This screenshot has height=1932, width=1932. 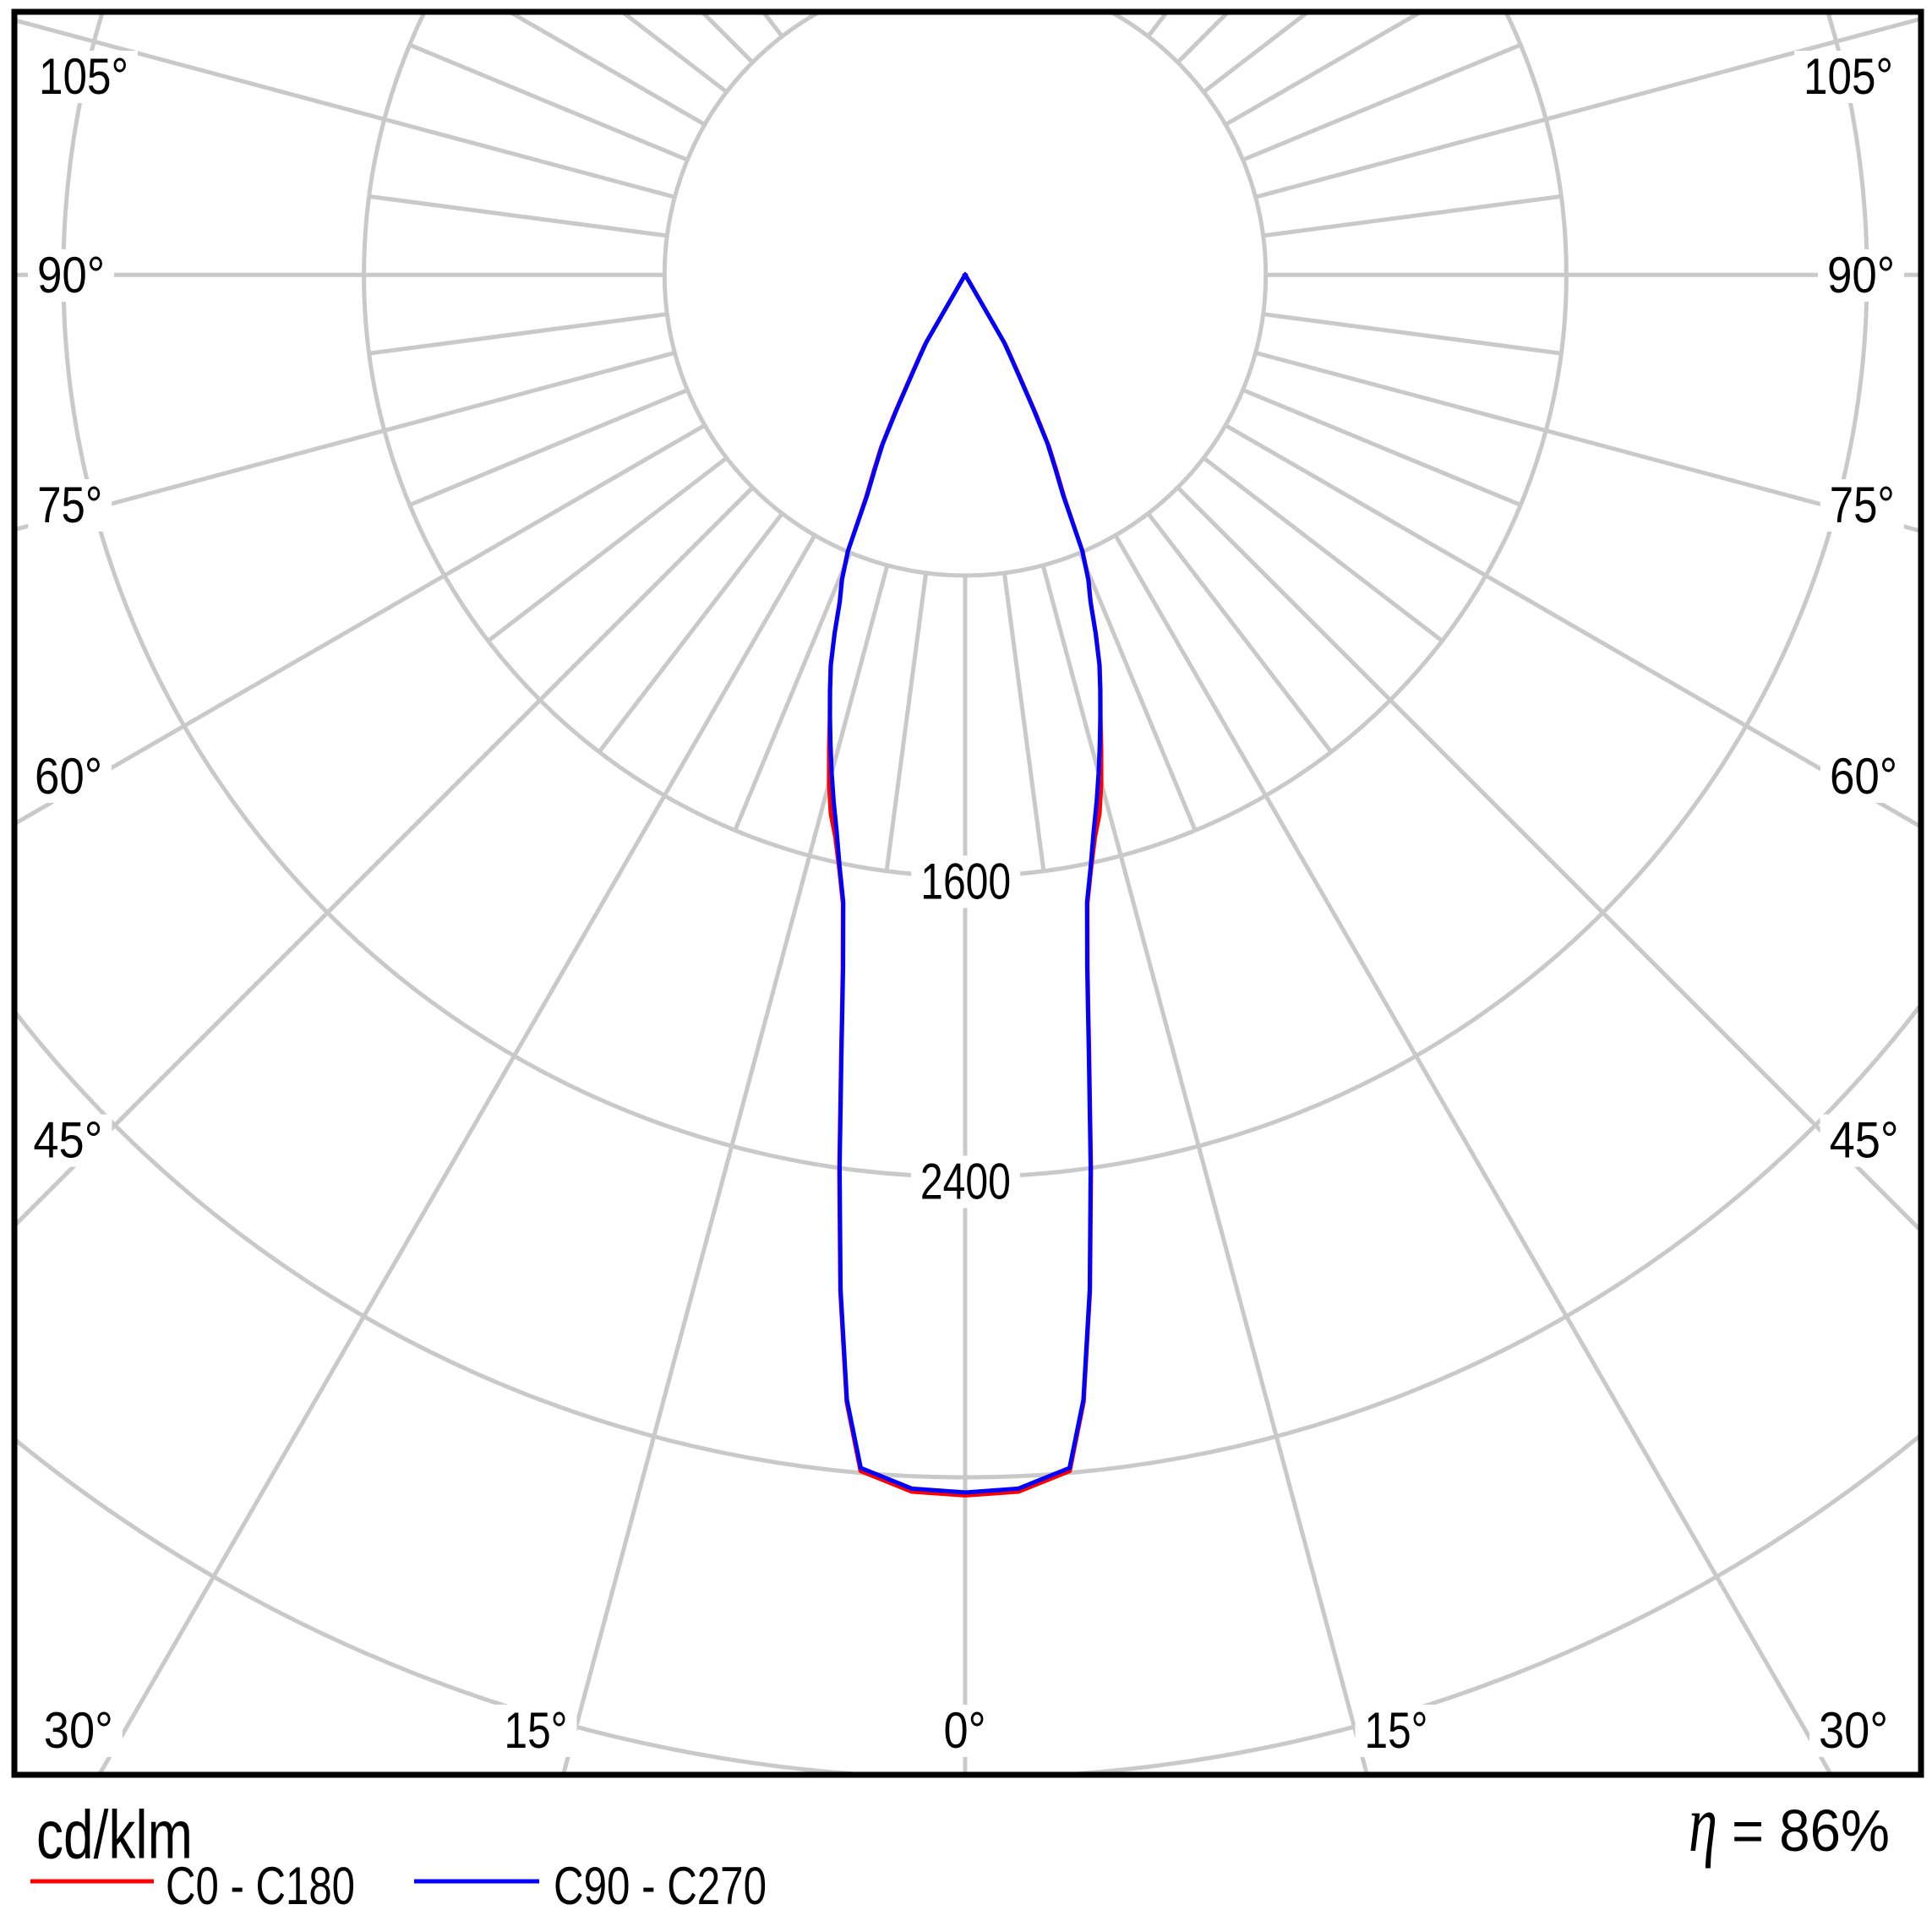 What do you see at coordinates (965, 881) in the screenshot?
I see `svg-text: 1600` at bounding box center [965, 881].